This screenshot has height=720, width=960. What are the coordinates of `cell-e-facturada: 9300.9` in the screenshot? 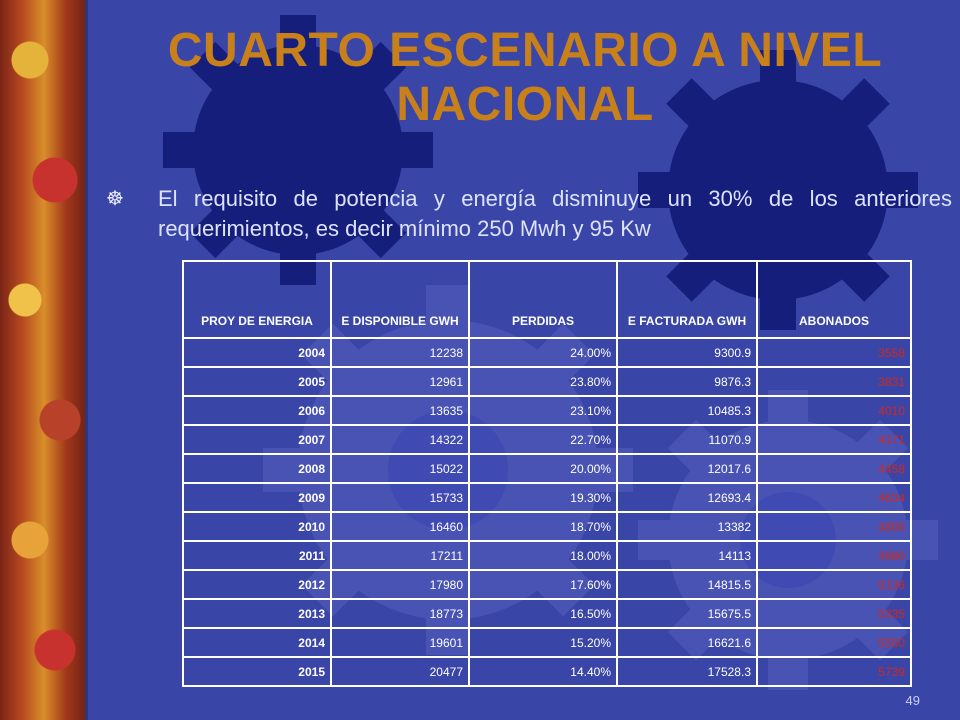 It's located at (687, 352).